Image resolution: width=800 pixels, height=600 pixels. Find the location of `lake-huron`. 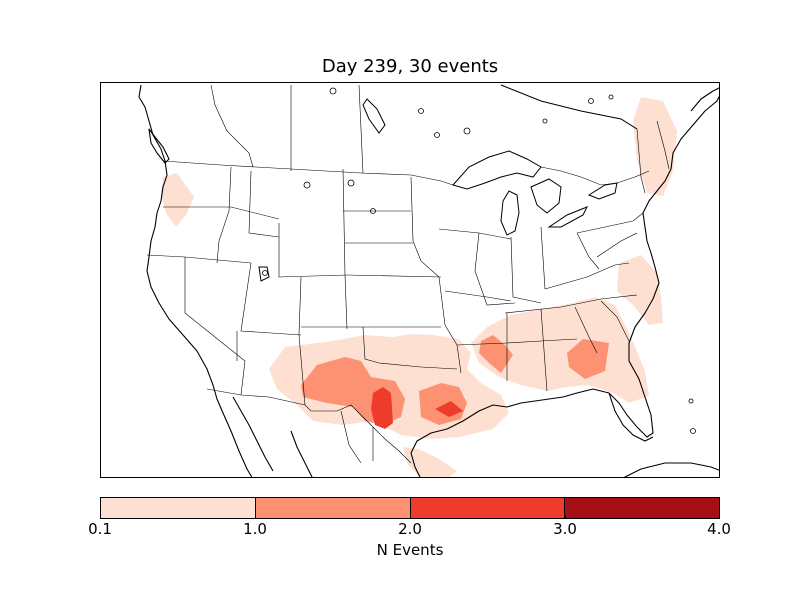

lake-huron is located at coordinates (546, 196).